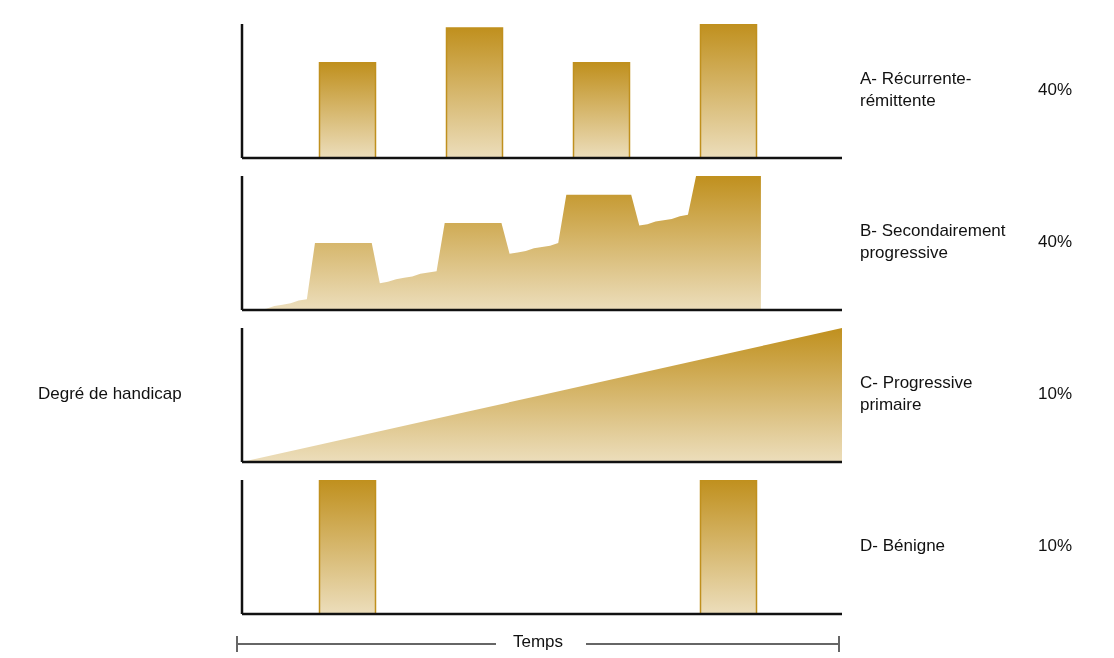 The width and height of the screenshot is (1114, 658). Describe the element at coordinates (110, 393) in the screenshot. I see `y-axis-title: Degré de handicap` at that location.